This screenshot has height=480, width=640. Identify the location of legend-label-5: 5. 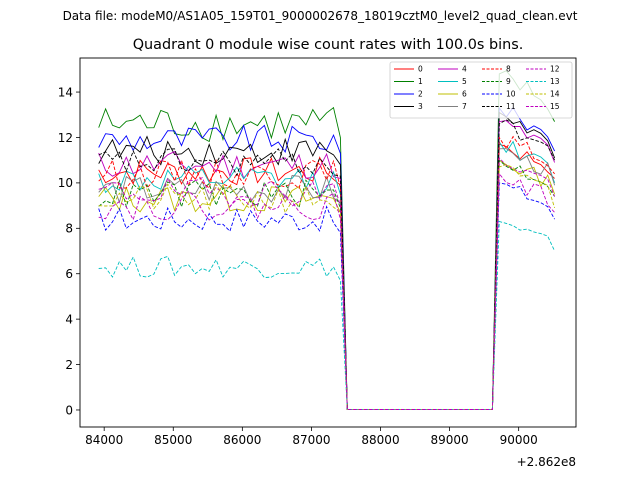
(464, 81).